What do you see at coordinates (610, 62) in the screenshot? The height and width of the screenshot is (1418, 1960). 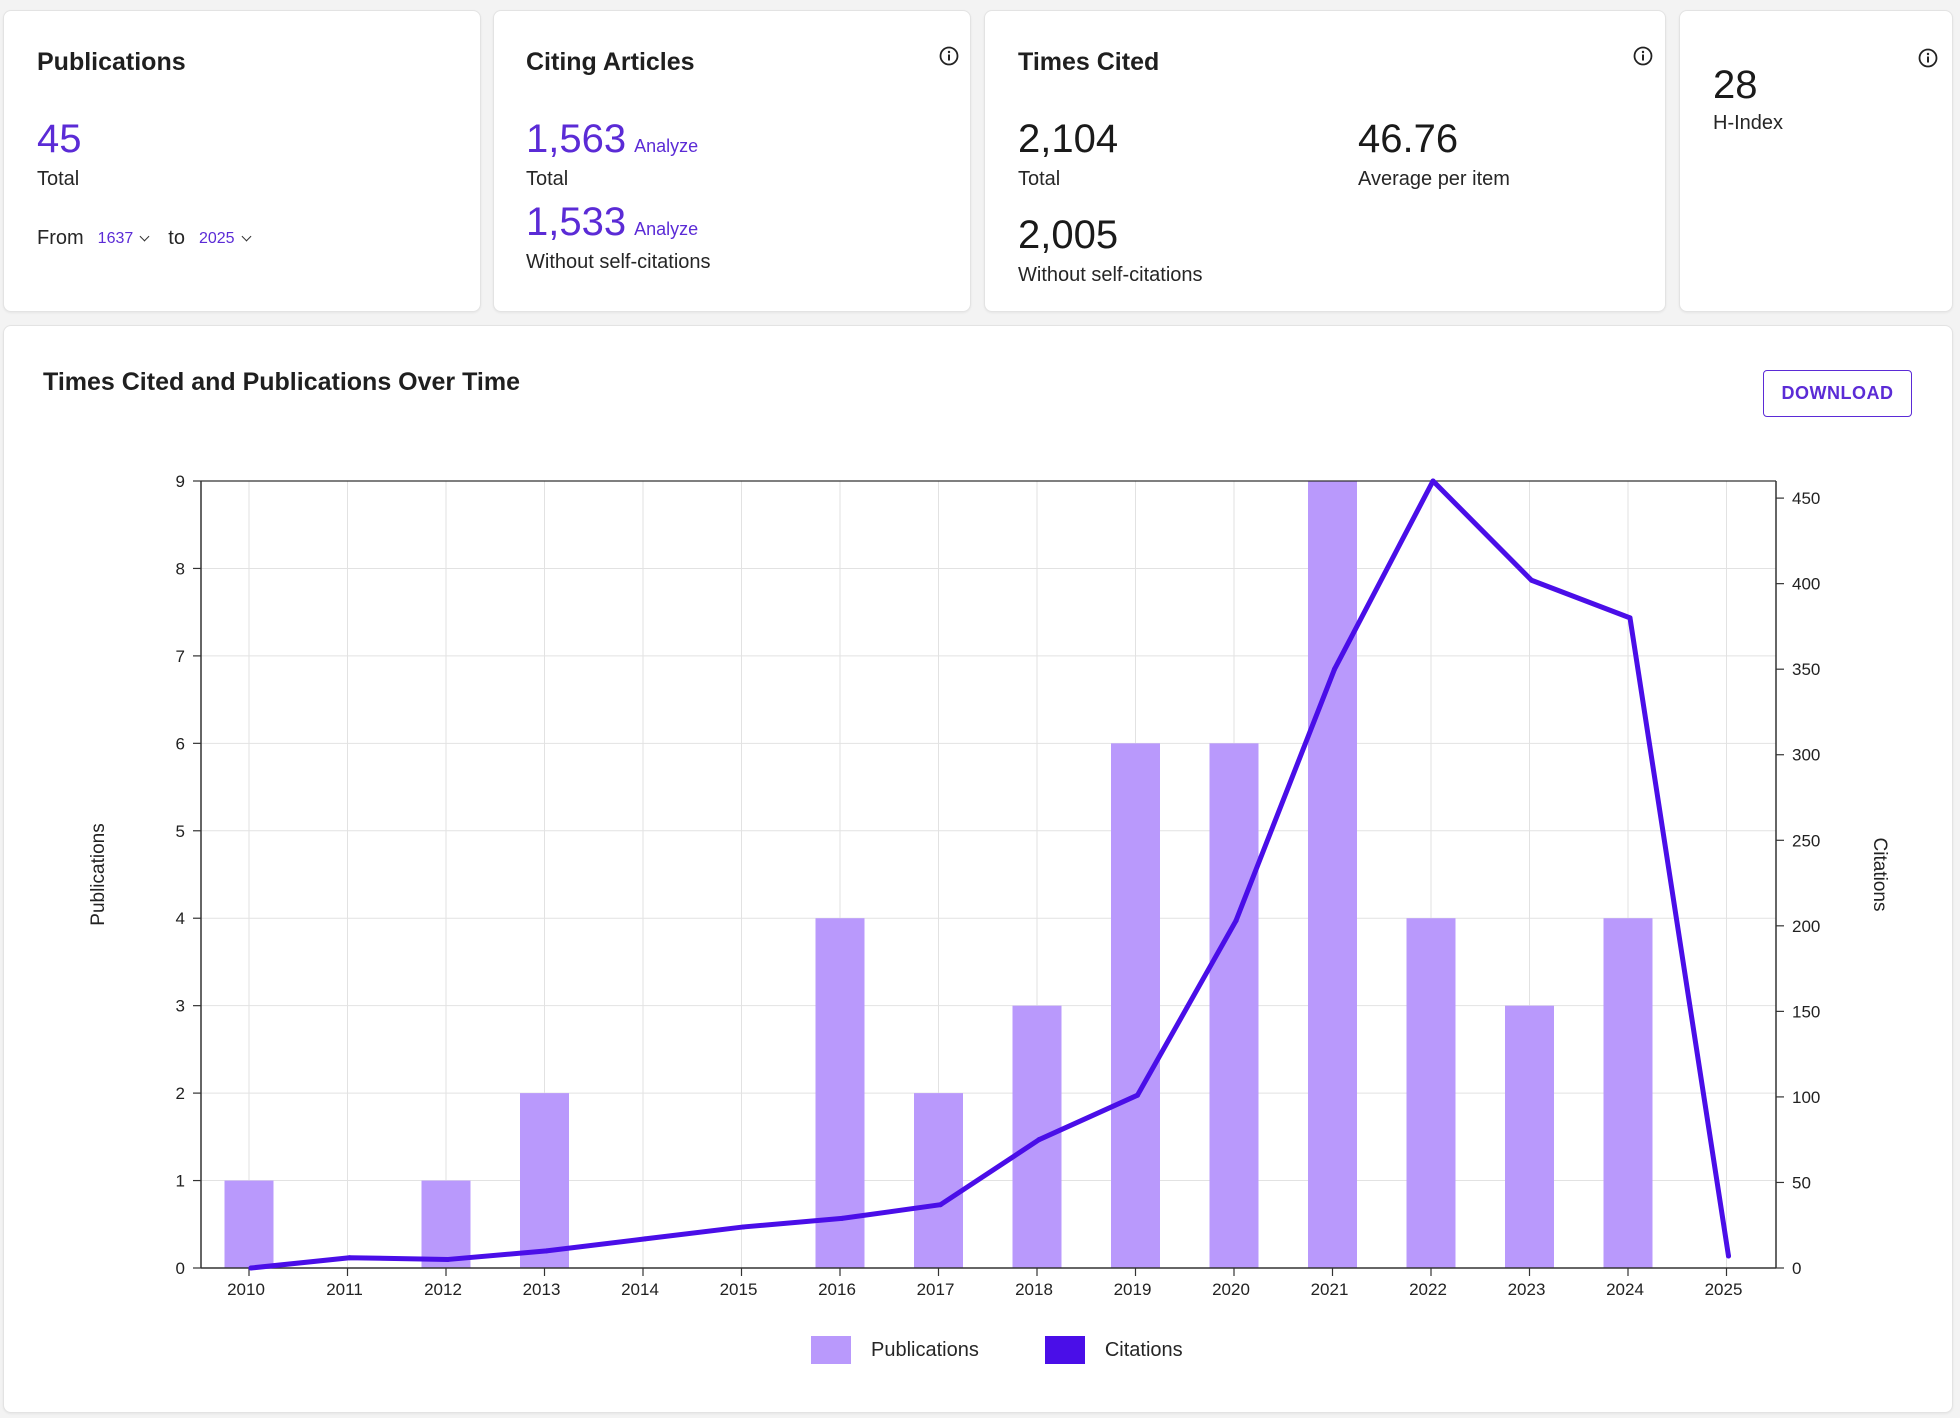 I see `citing-articles-title: Citing Articles` at bounding box center [610, 62].